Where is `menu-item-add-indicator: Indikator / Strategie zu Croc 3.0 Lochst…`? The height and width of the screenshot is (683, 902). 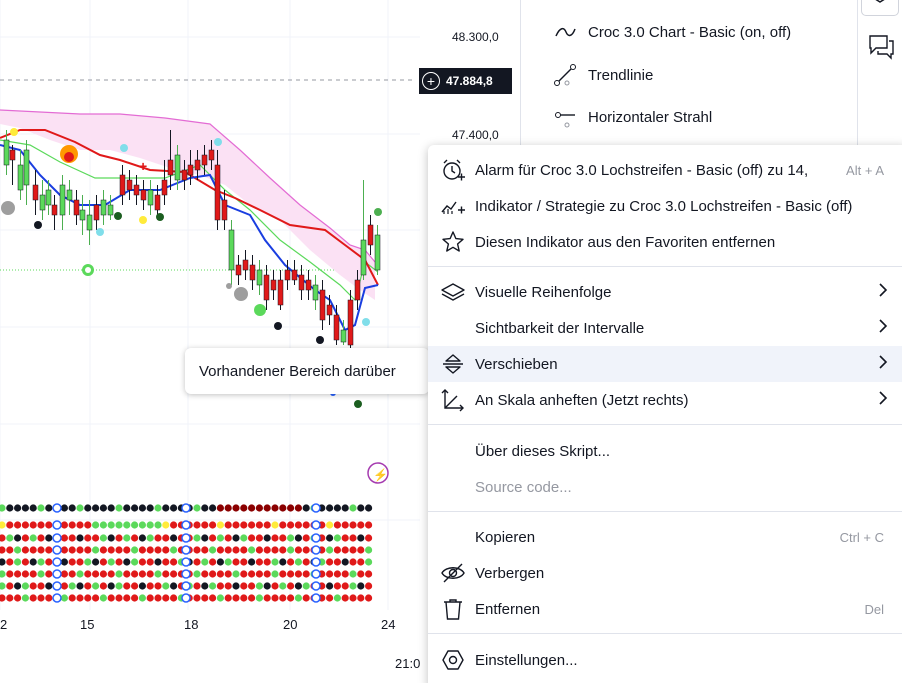
menu-item-add-indicator: Indikator / Strategie zu Croc 3.0 Lochst… is located at coordinates (665, 206).